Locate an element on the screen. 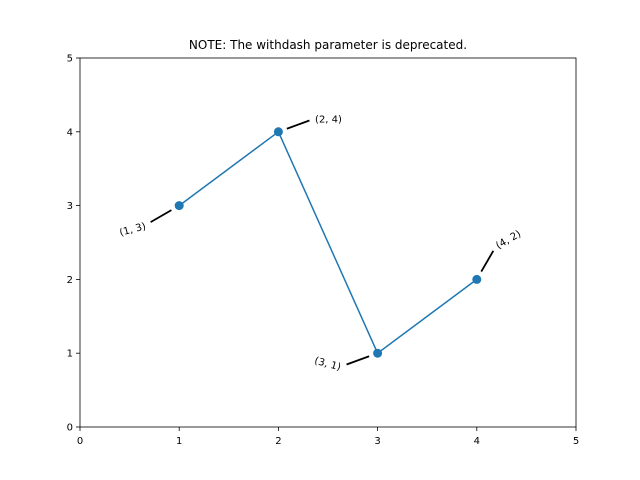  y-tick-label: 0 is located at coordinates (70, 428).